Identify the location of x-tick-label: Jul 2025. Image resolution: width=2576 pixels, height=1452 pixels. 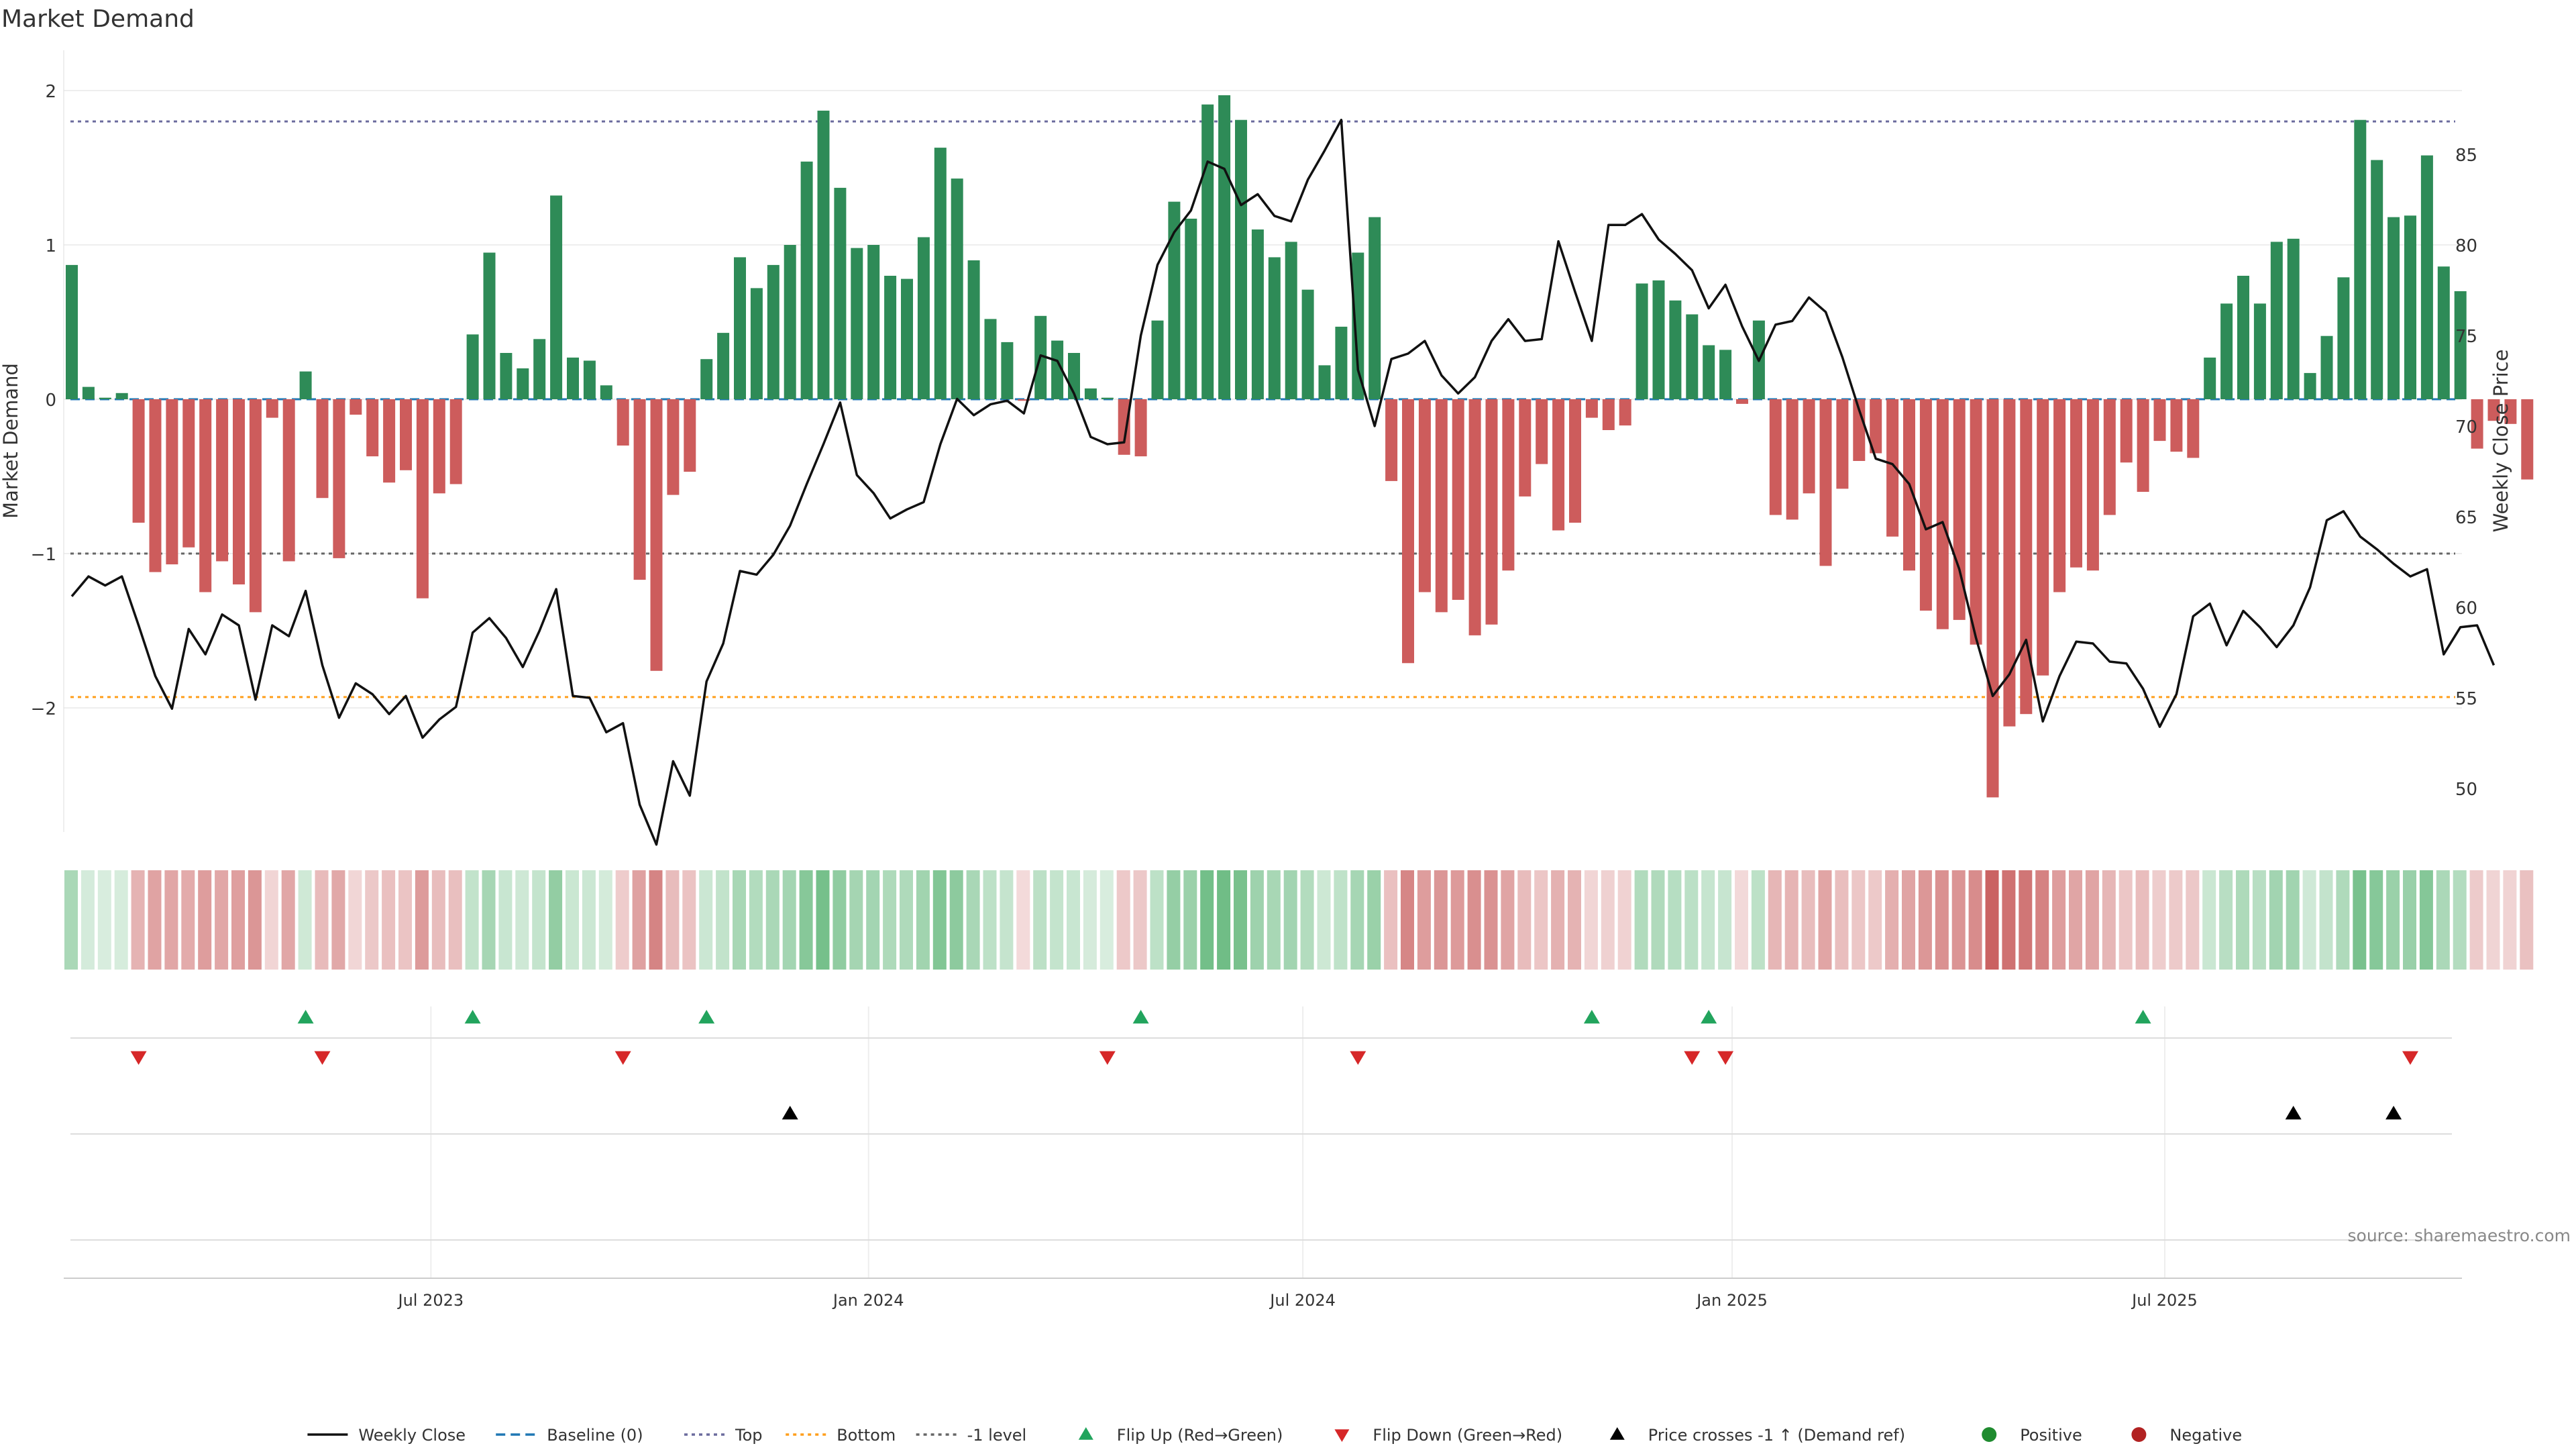
(2164, 1301).